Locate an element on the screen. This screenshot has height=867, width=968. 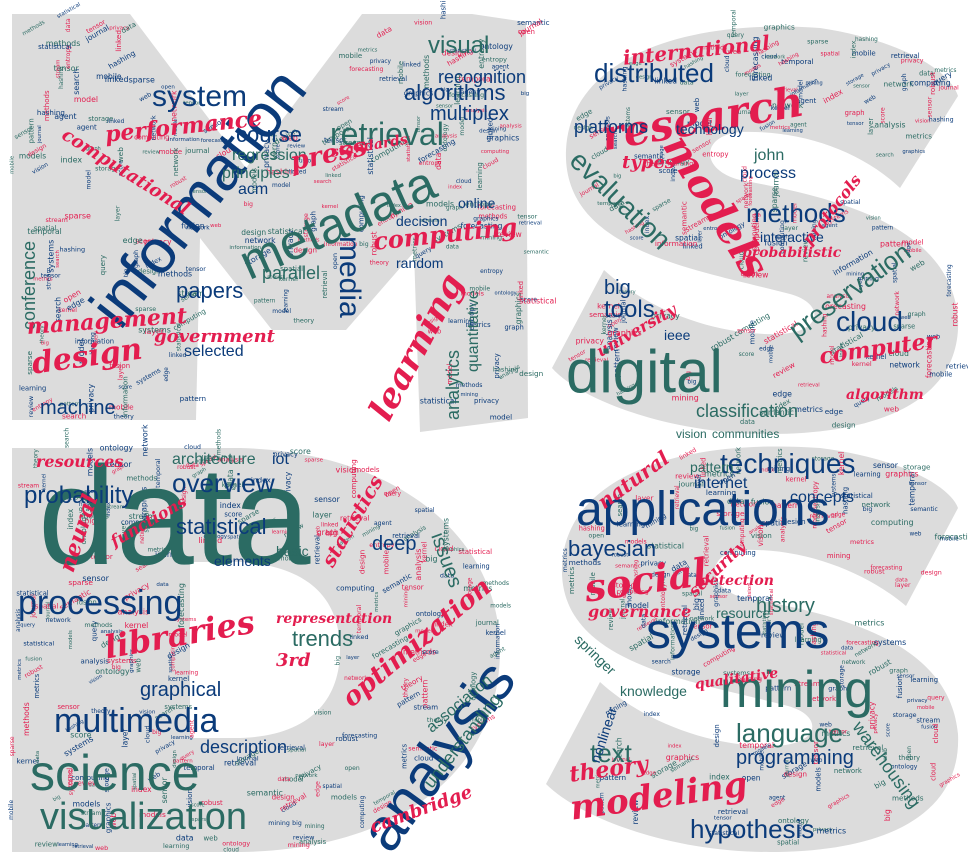
filler-word: kernel is located at coordinates (876, 357).